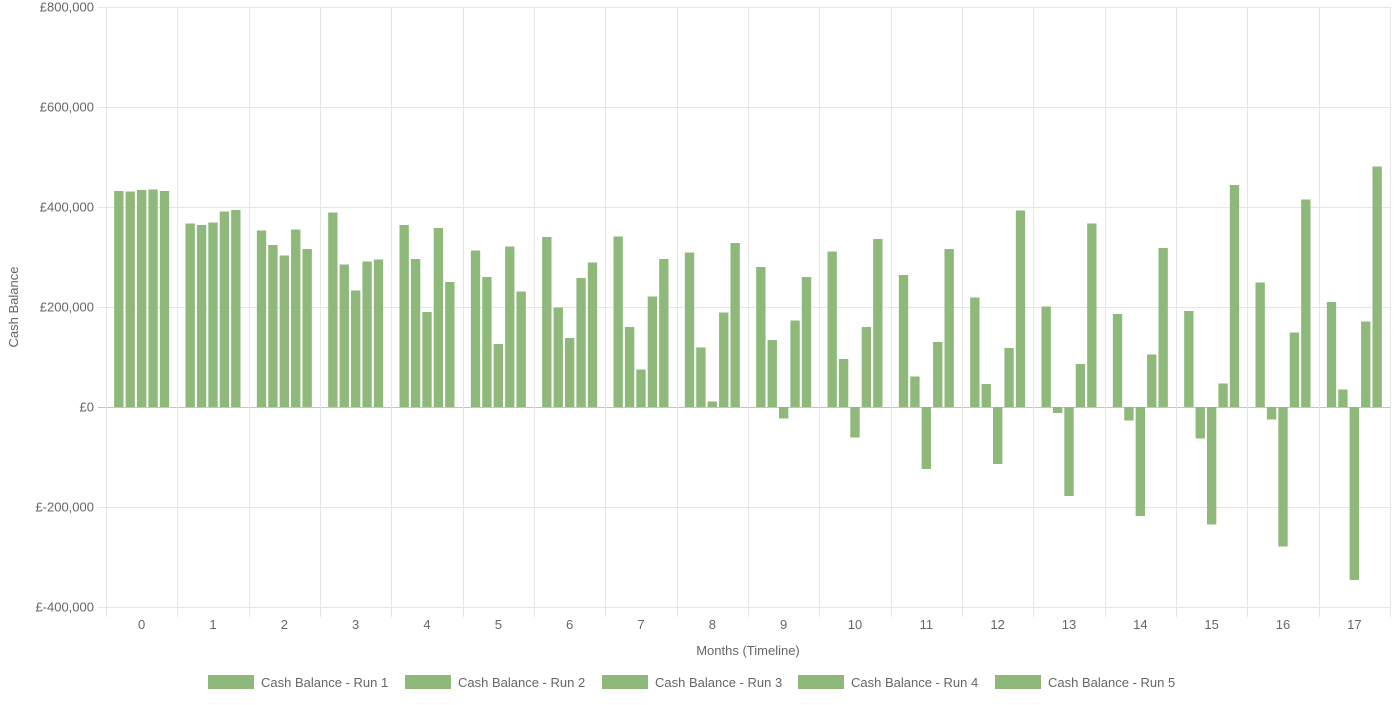 The height and width of the screenshot is (705, 1400). What do you see at coordinates (64, 607) in the screenshot?
I see `y-tick-label: £-400,000` at bounding box center [64, 607].